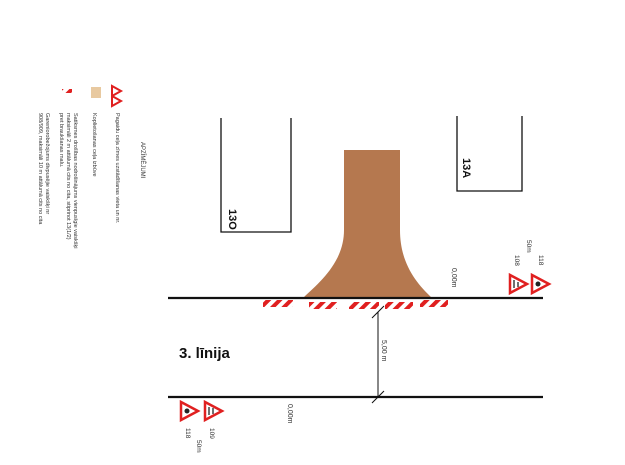 This screenshot has width=625, height=465. Describe the element at coordinates (205, 353) in the screenshot. I see `road-name: 3. līnija` at that location.